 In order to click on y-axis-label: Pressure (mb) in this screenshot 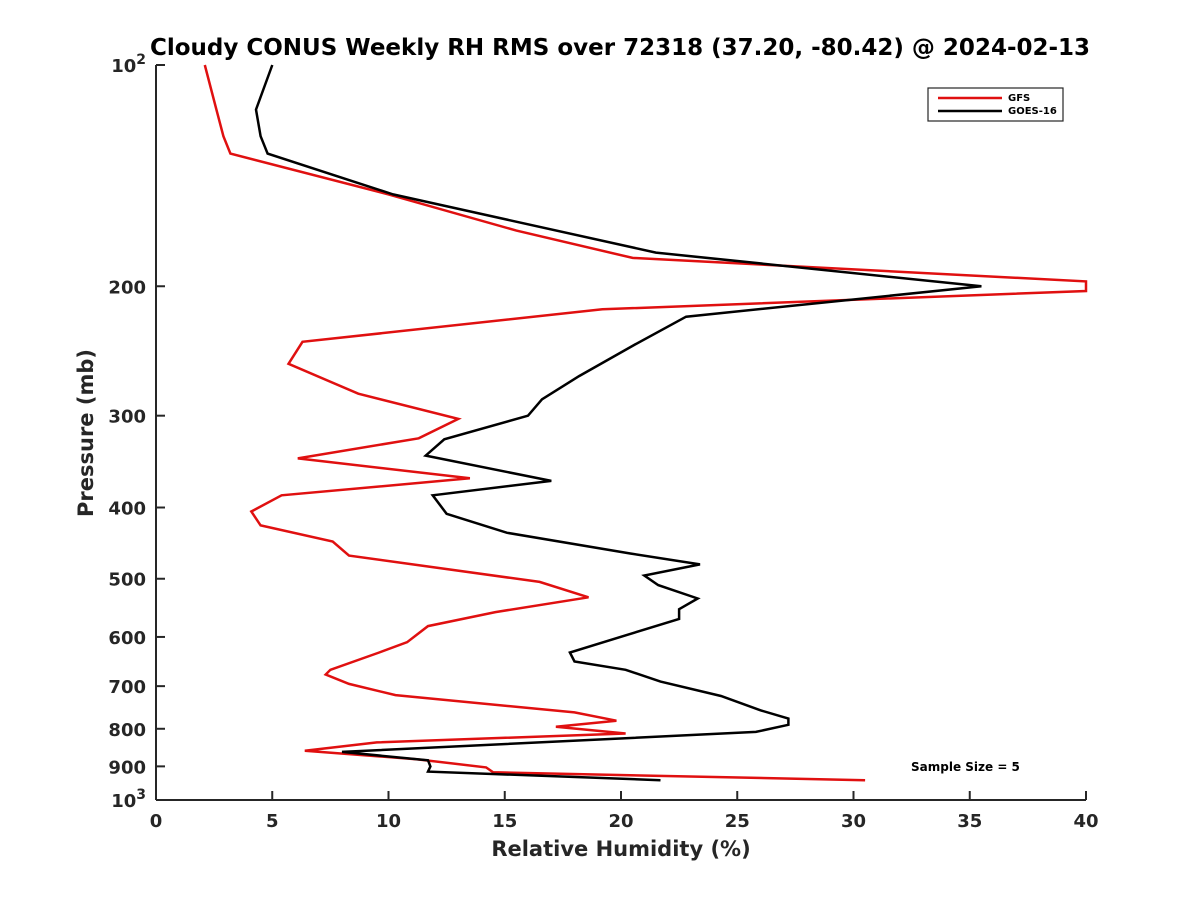, I will do `click(86, 433)`.